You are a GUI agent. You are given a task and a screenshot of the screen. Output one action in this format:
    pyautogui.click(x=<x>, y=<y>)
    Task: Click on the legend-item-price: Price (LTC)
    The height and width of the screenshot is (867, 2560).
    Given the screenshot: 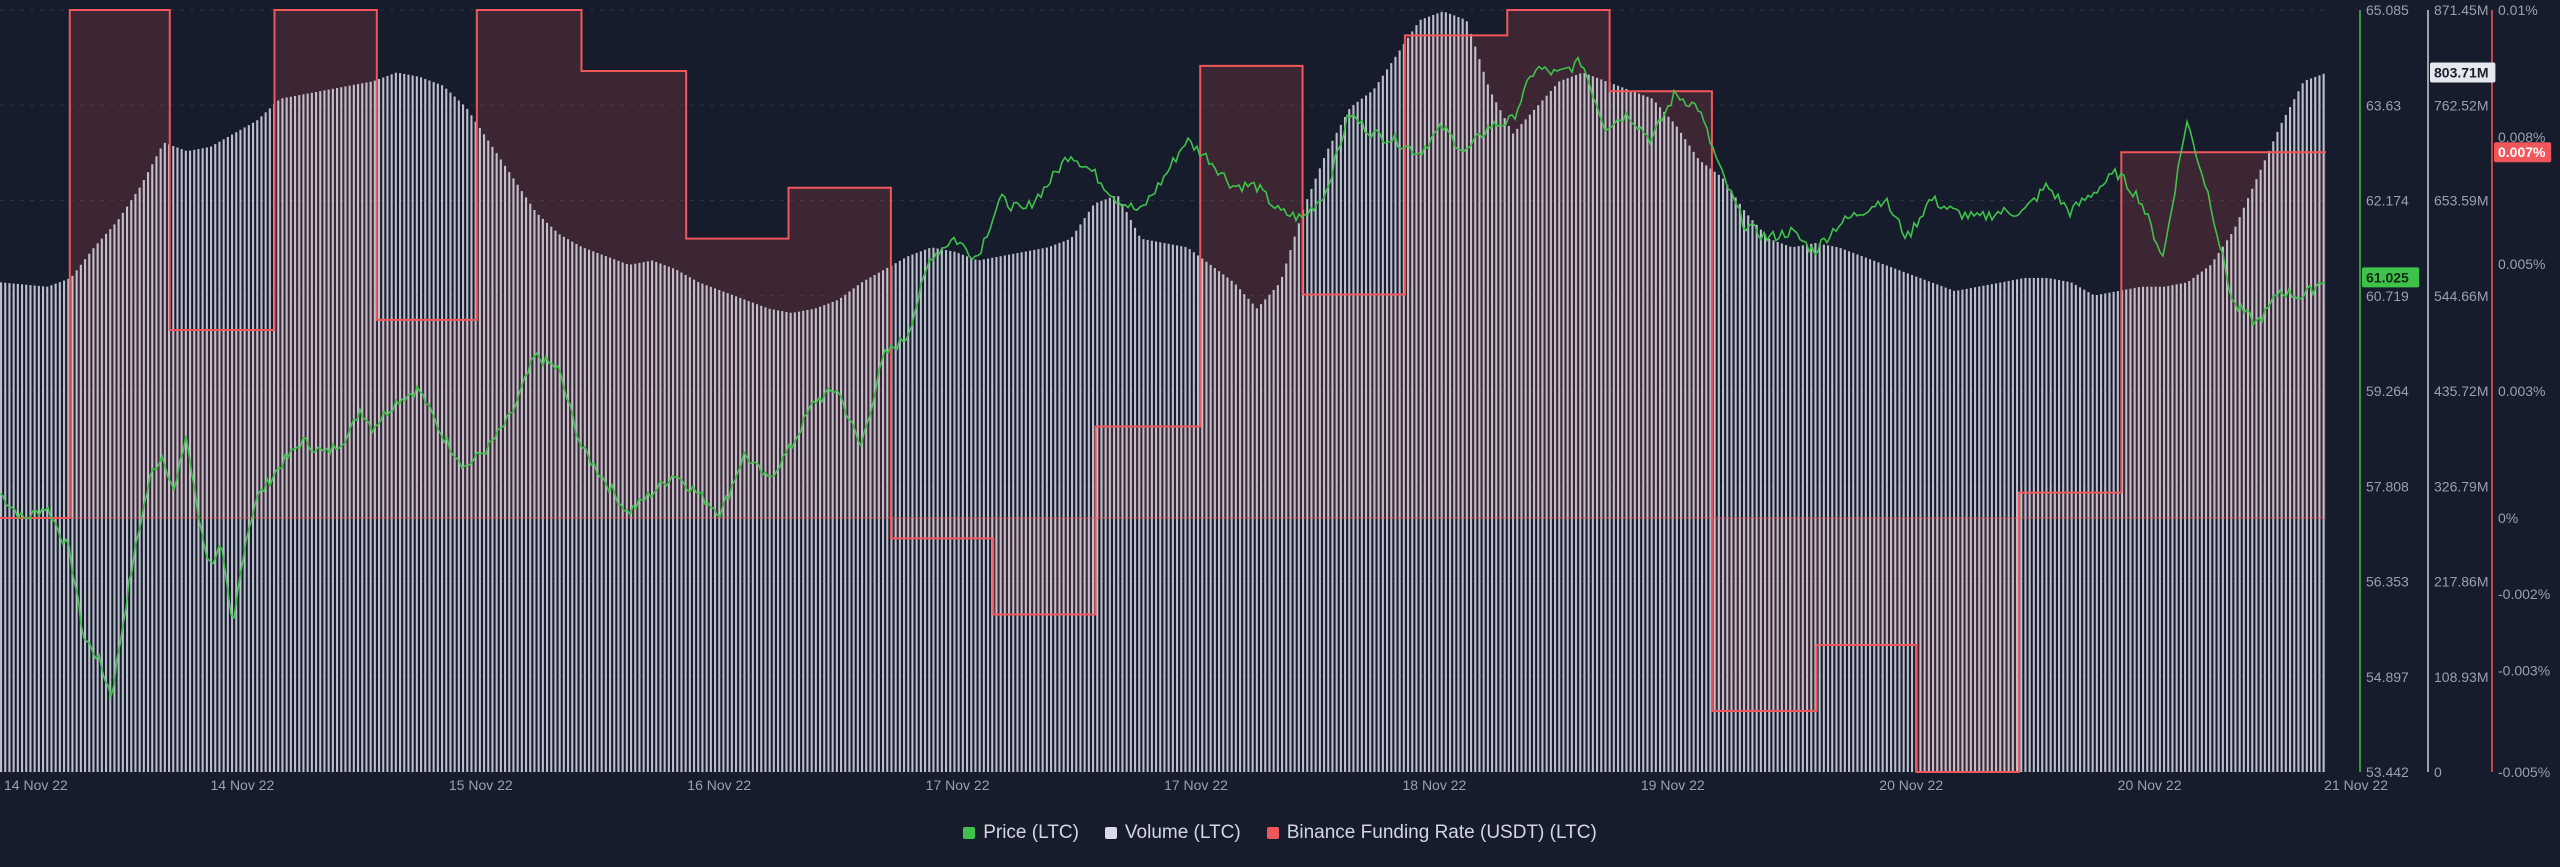 What is the action you would take?
    pyautogui.click(x=1021, y=833)
    